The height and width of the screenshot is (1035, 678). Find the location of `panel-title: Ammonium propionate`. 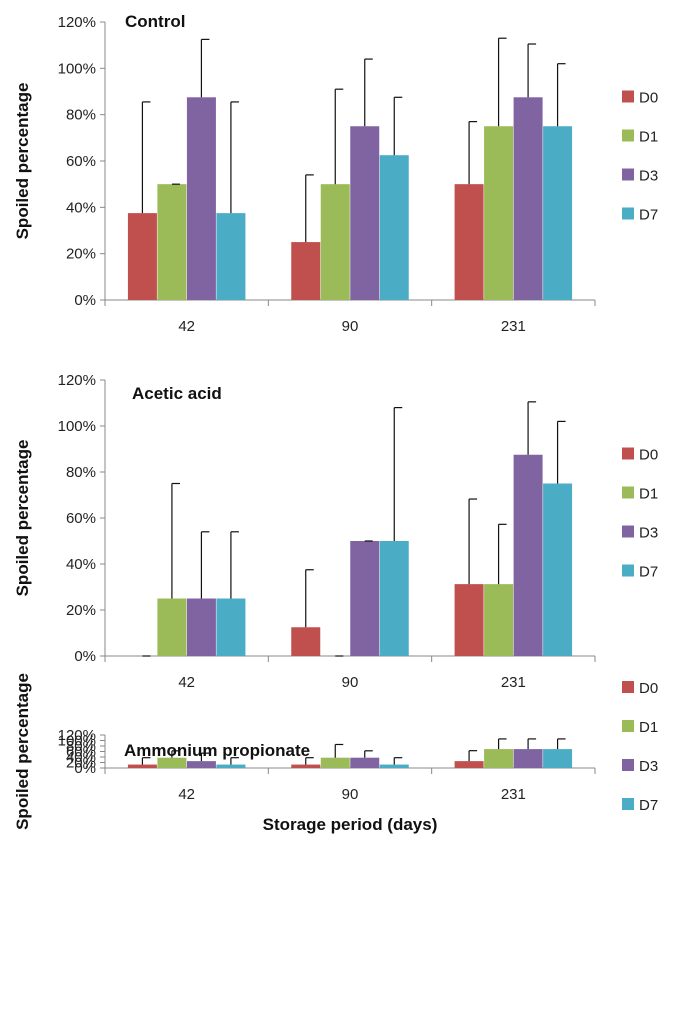

panel-title: Ammonium propionate is located at coordinates (217, 750).